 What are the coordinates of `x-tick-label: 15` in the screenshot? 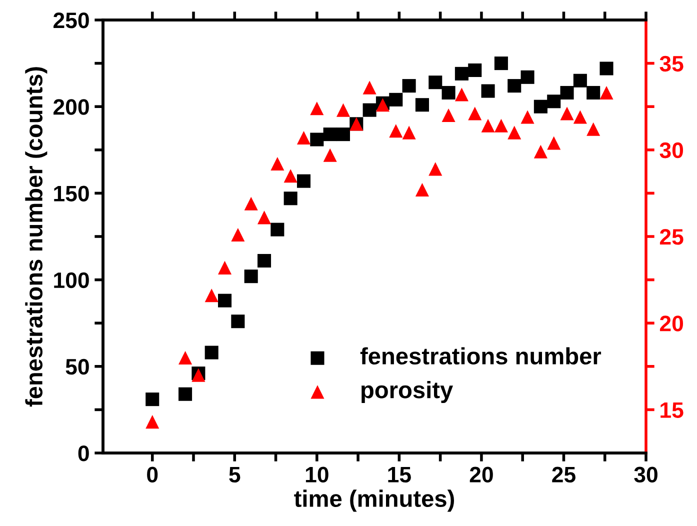 It's located at (399, 475).